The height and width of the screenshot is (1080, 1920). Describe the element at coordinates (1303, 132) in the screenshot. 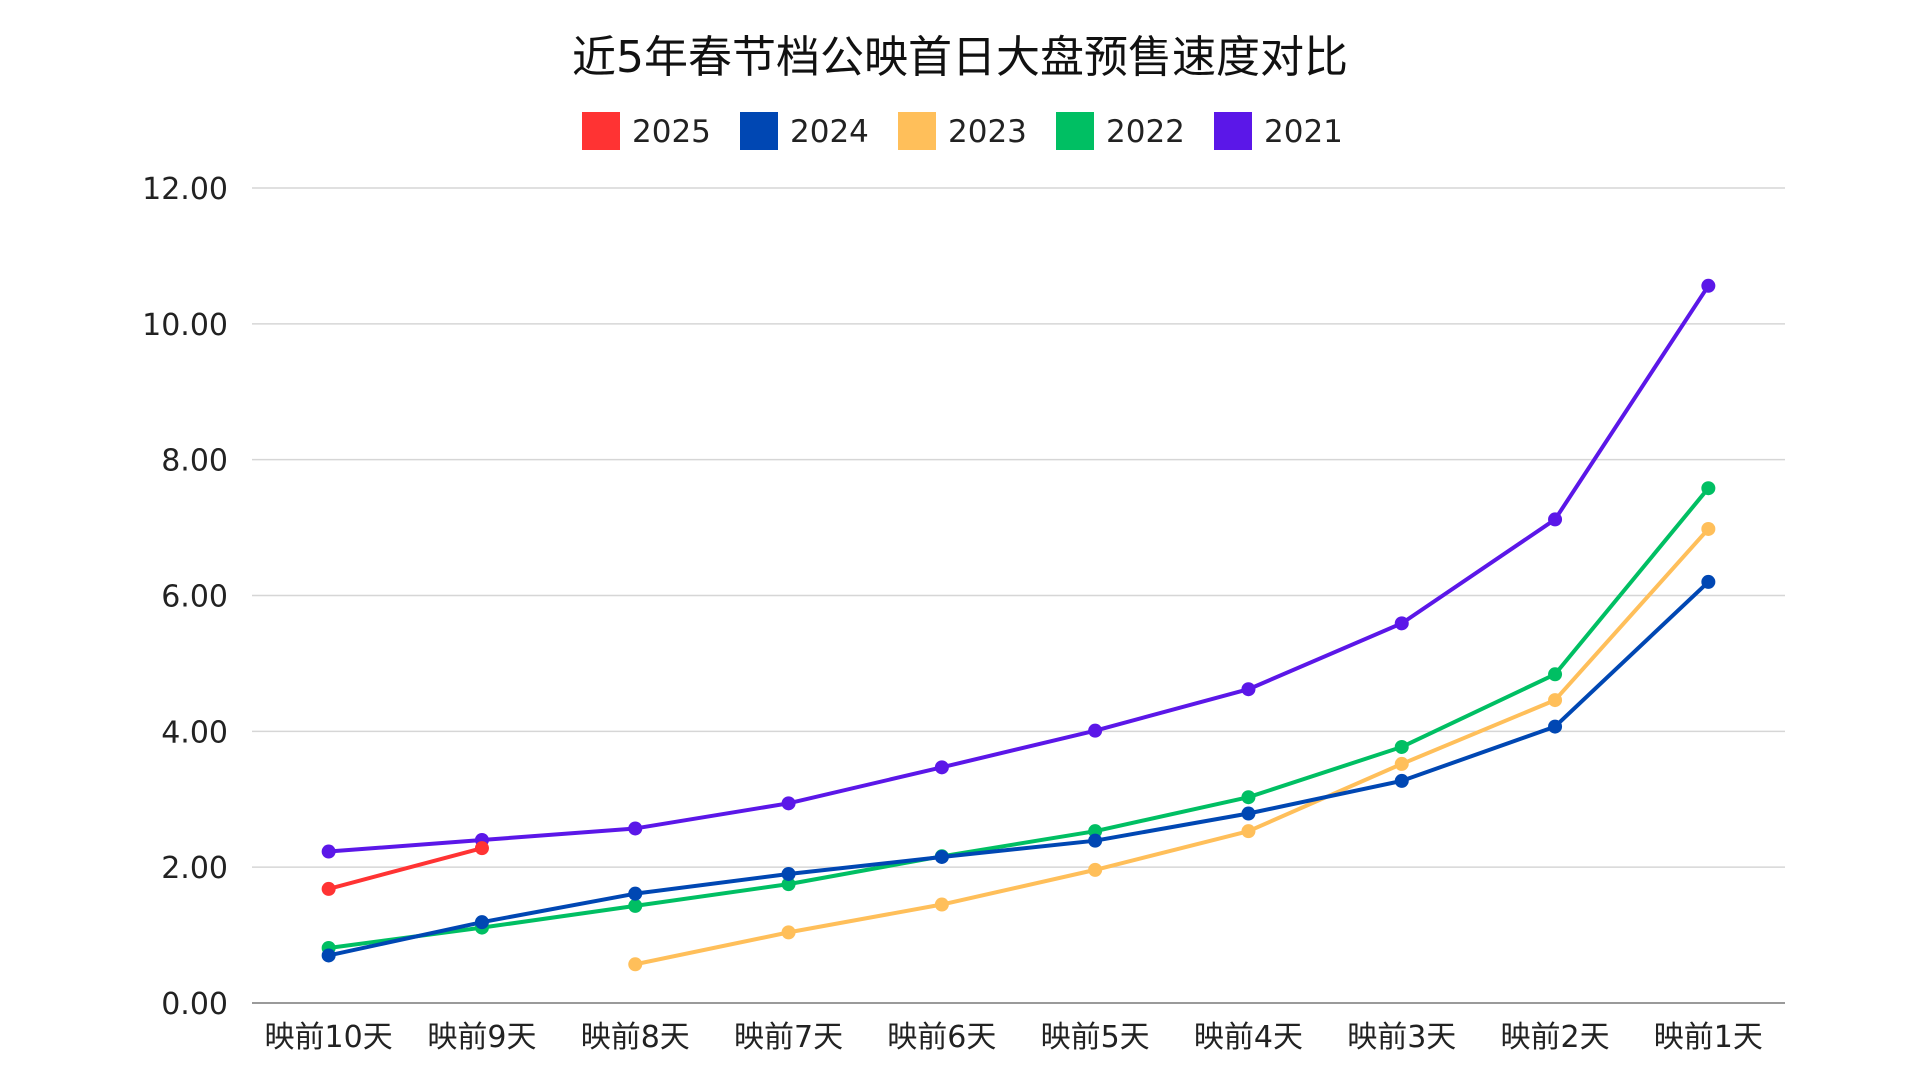

I see `legend-label: 2021` at that location.